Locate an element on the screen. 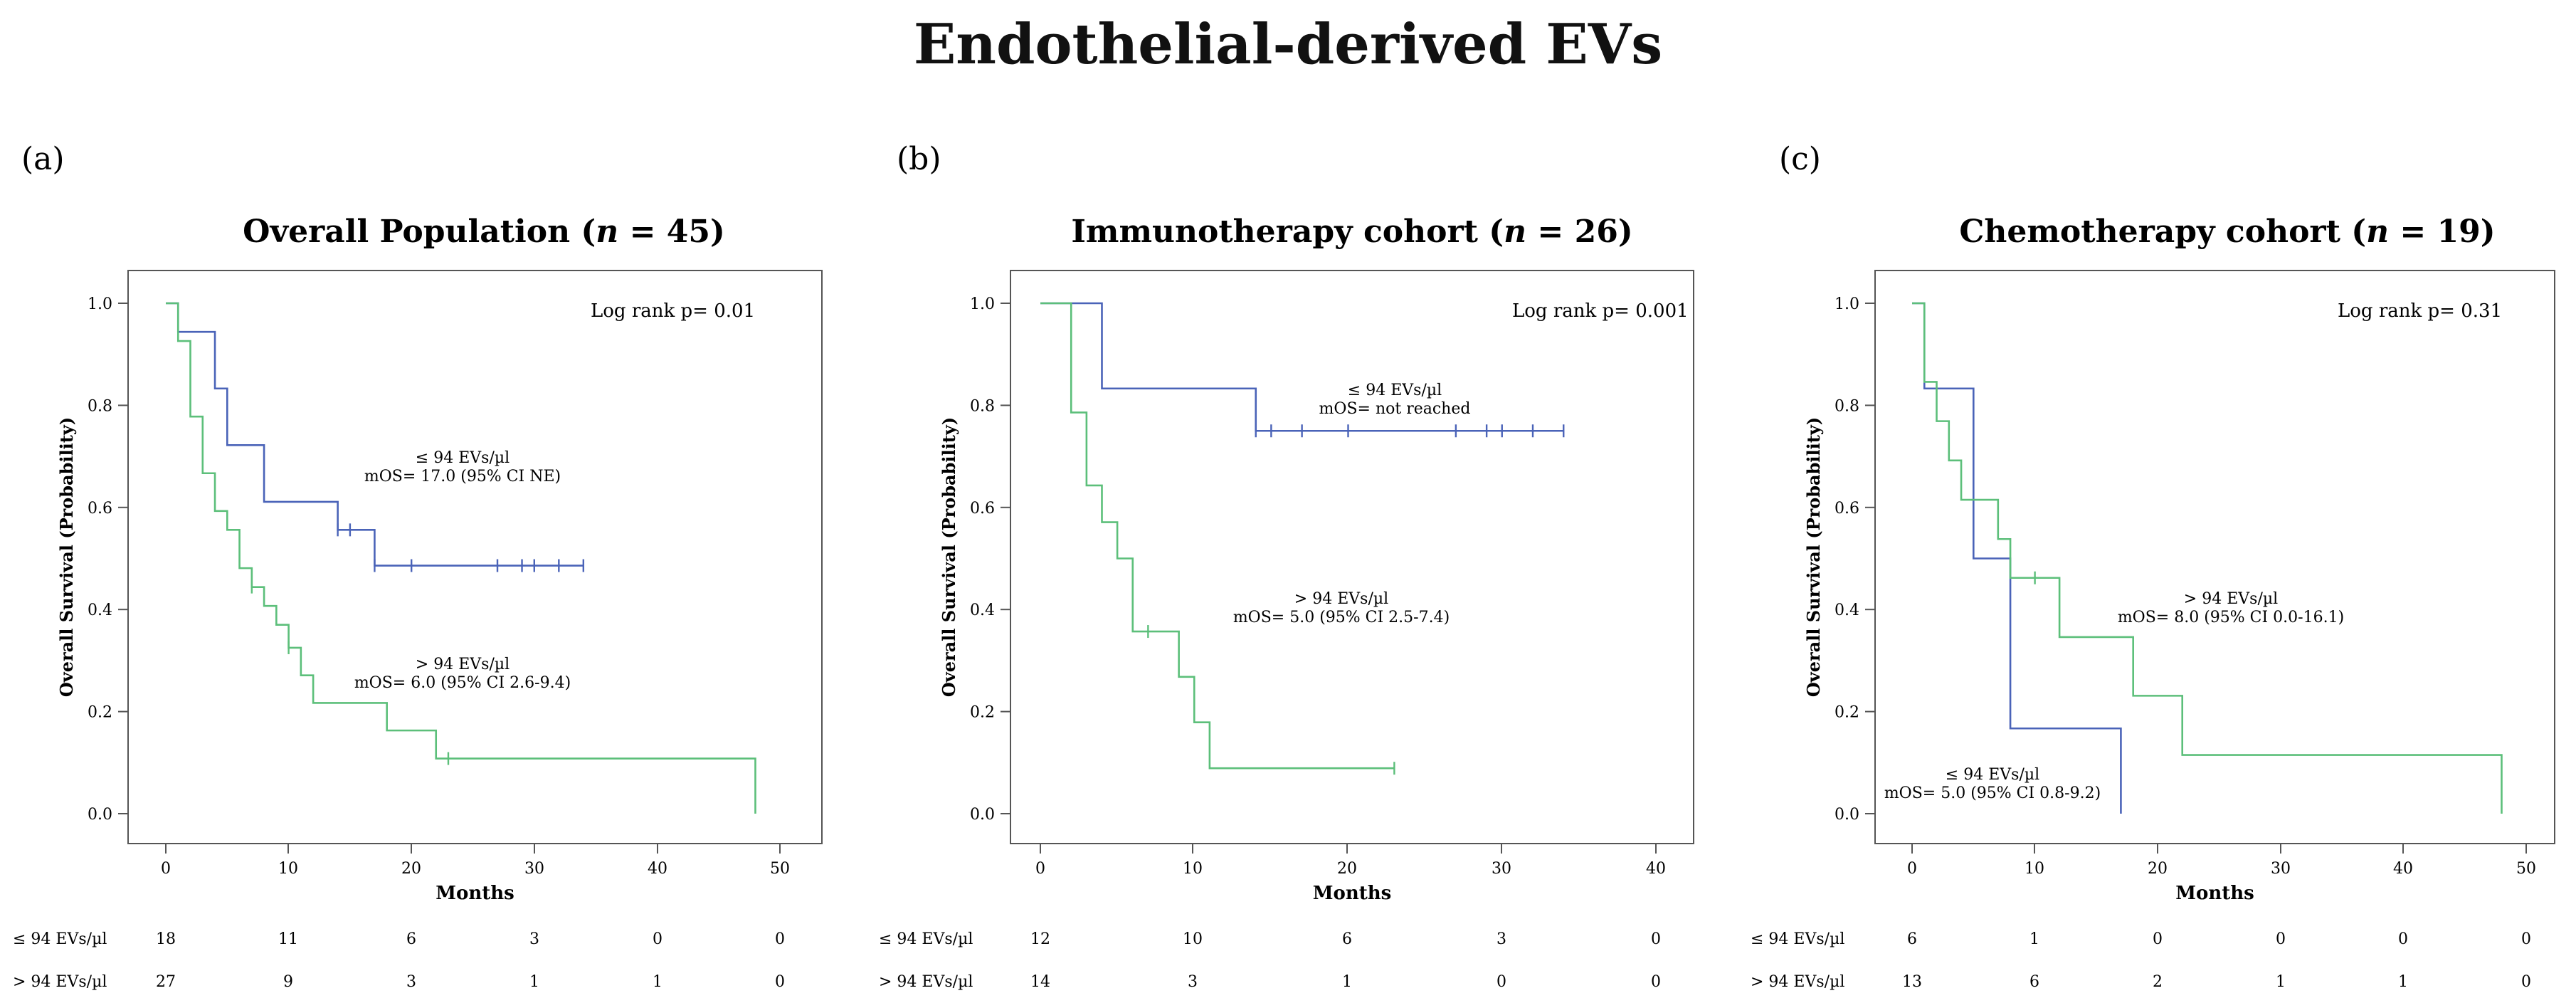 The height and width of the screenshot is (1008, 2576). panel-title: Immunotherapy cohort (n = 26) is located at coordinates (1351, 232).